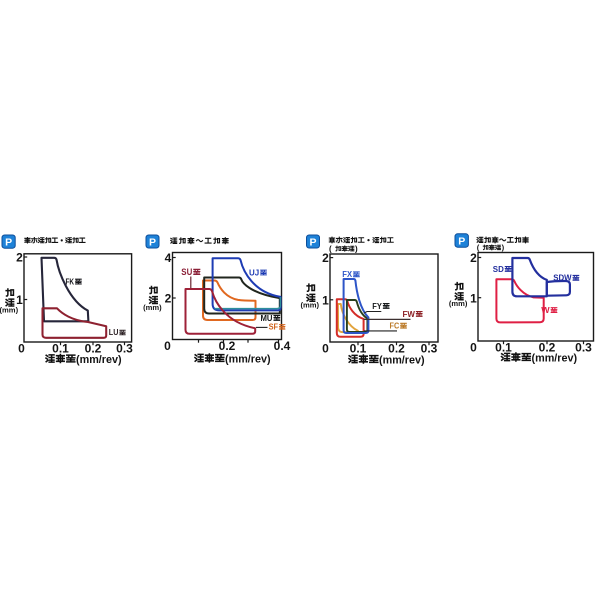 Image resolution: width=600 pixels, height=600 pixels. I want to click on svg-text: SD, so click(498, 269).